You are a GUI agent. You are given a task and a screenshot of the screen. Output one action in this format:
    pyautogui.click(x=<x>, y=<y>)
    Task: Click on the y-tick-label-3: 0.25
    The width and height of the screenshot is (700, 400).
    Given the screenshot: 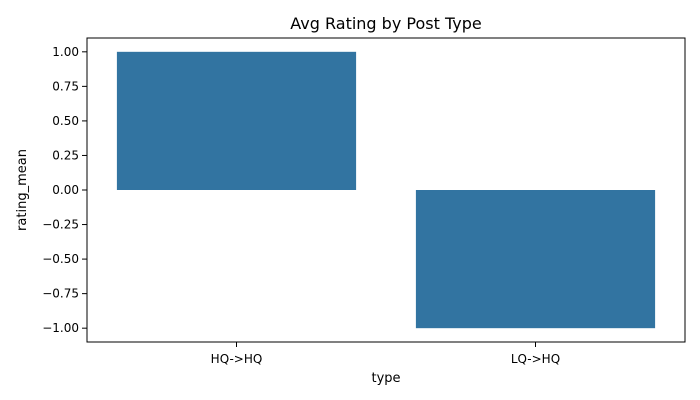 What is the action you would take?
    pyautogui.click(x=65, y=155)
    